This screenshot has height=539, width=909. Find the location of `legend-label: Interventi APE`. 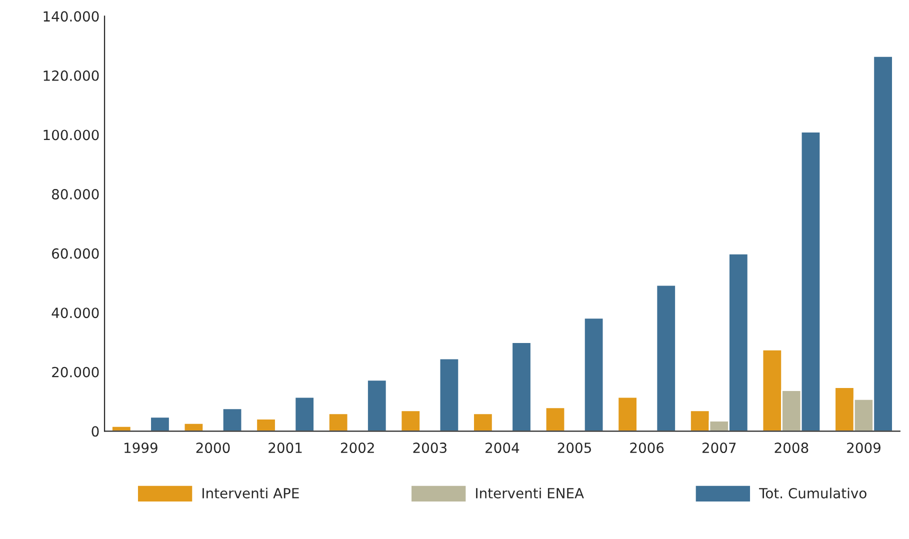

legend-label: Interventi APE is located at coordinates (250, 493).